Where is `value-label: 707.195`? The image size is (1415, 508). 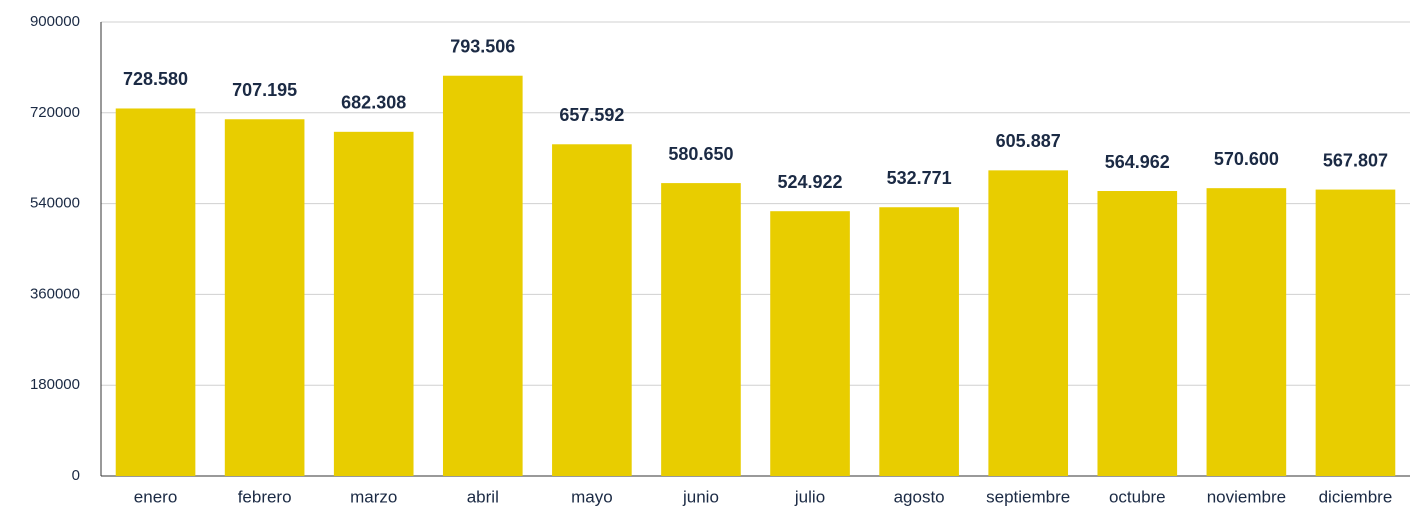
value-label: 707.195 is located at coordinates (264, 90).